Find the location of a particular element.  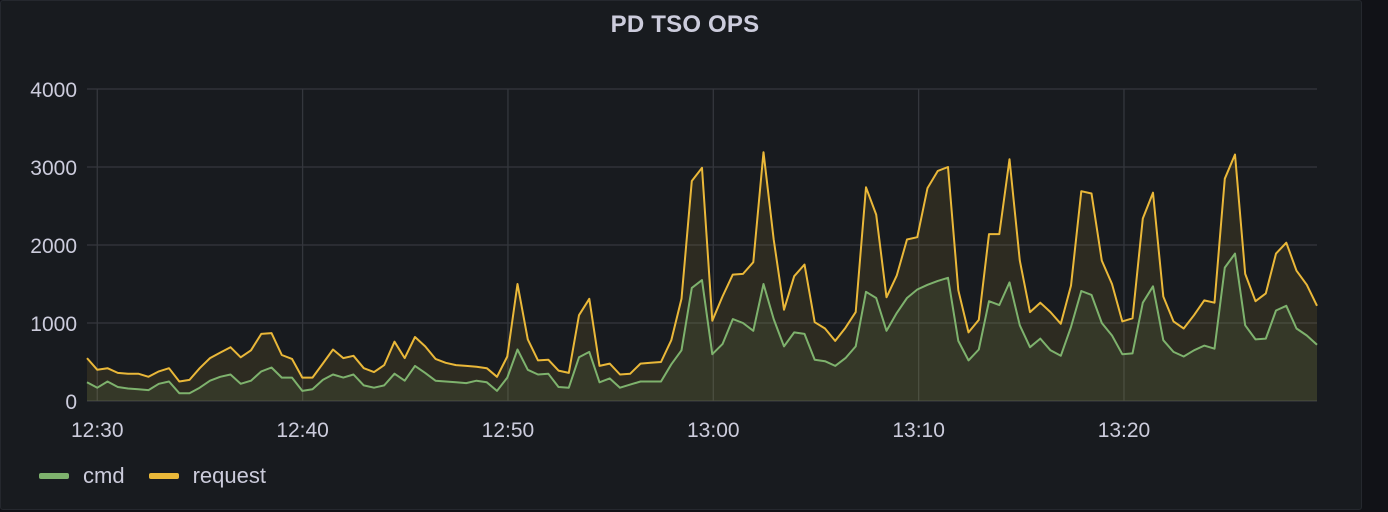

y-tick-label: 1000 is located at coordinates (53, 324).